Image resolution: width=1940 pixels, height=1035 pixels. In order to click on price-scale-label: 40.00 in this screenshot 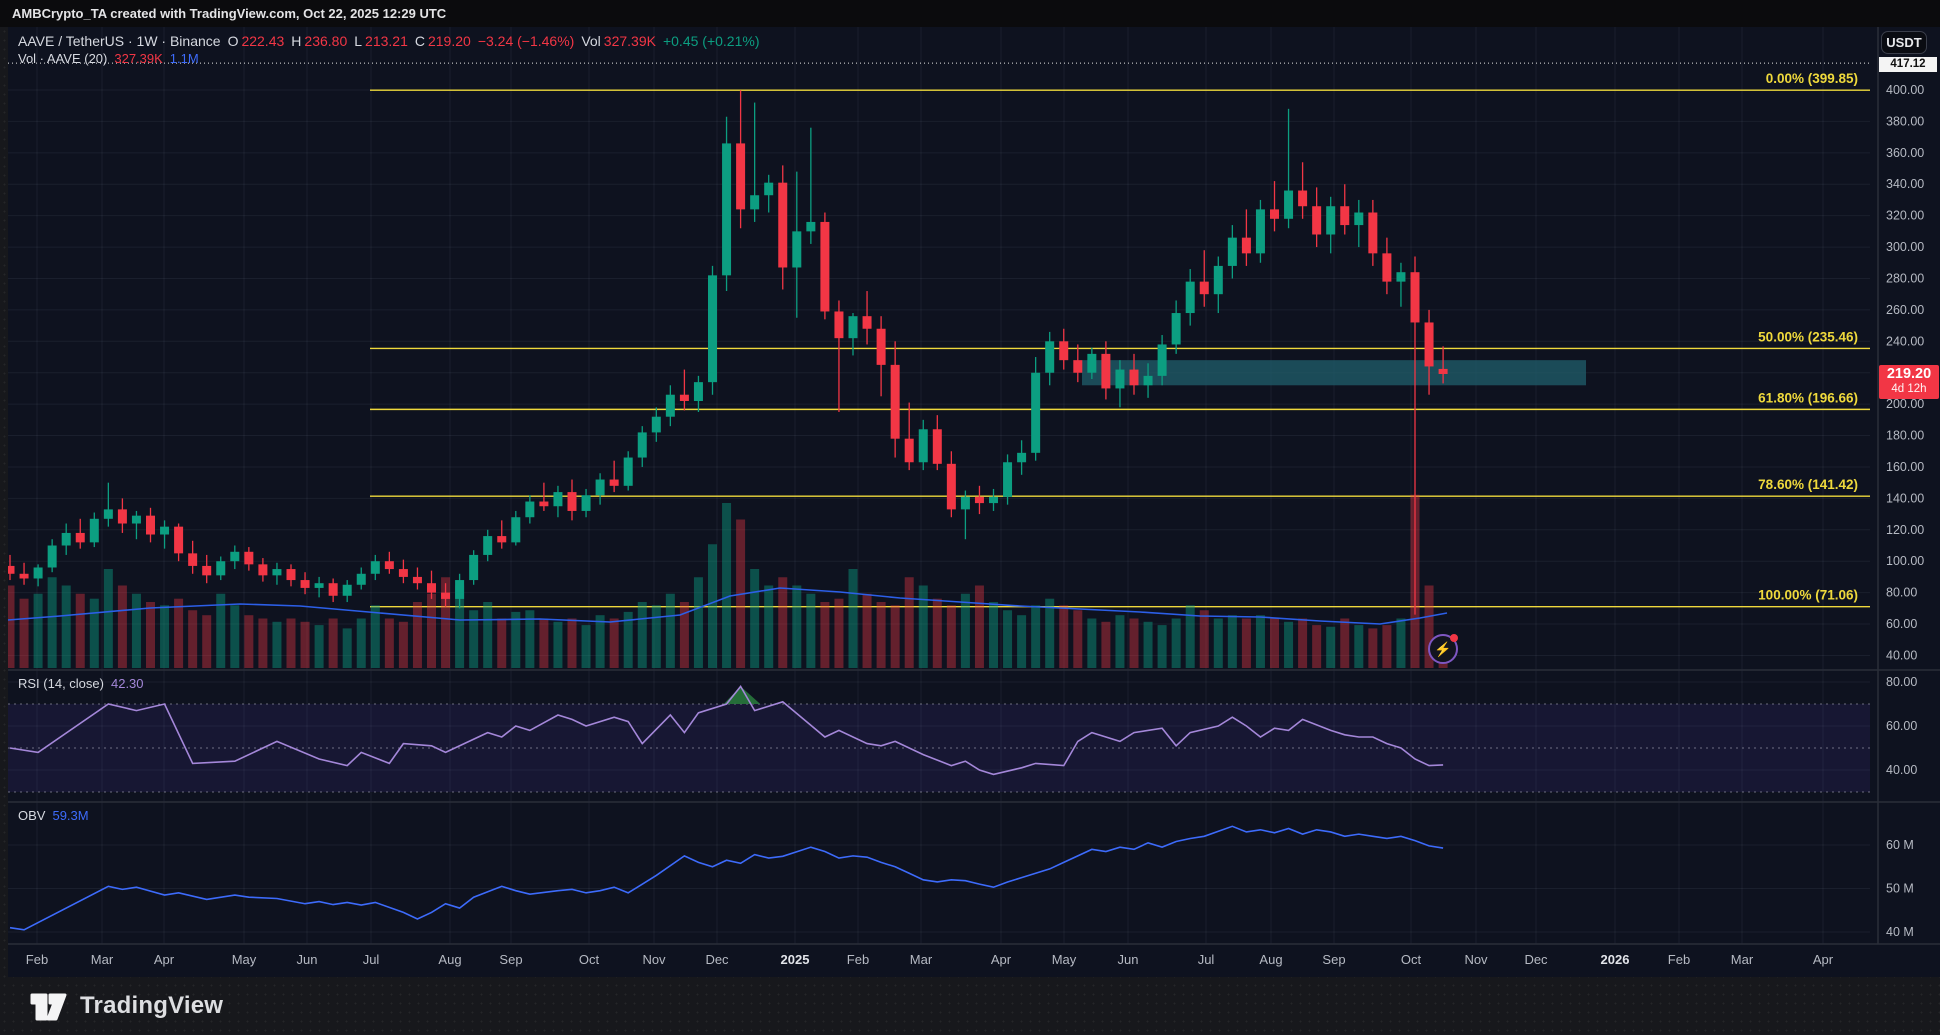, I will do `click(1901, 655)`.